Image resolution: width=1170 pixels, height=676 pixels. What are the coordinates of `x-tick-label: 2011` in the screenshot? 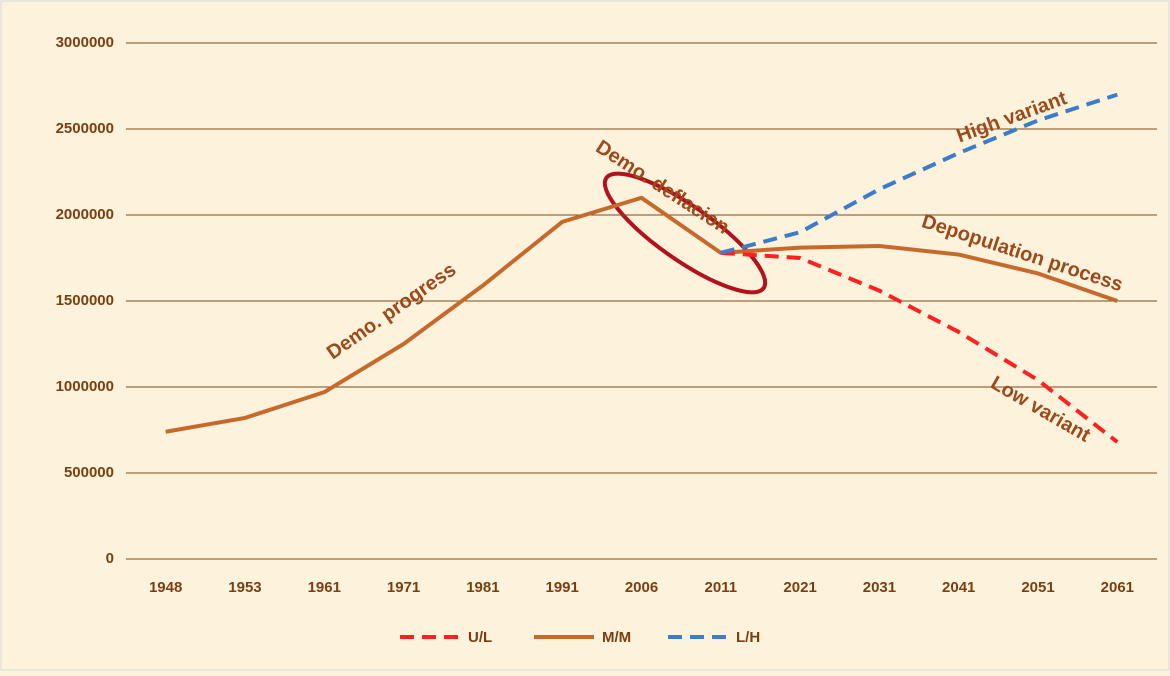 It's located at (721, 587).